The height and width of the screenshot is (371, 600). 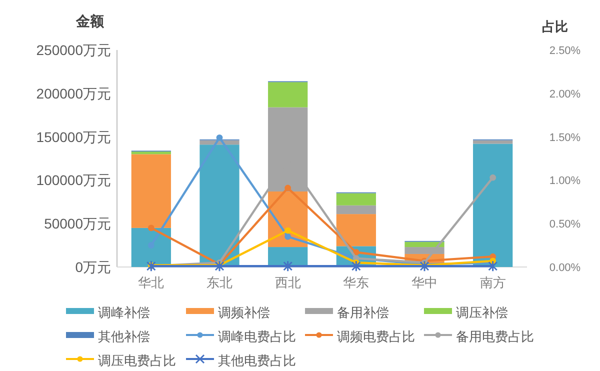 I want to click on legend-label: 其他电费占比, so click(x=257, y=360).